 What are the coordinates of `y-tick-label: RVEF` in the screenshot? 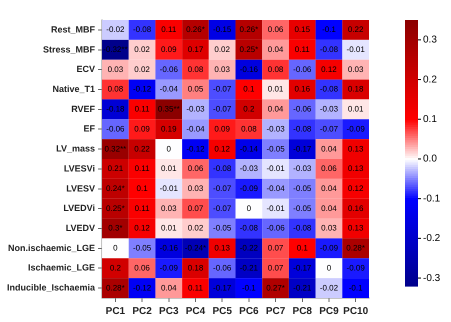 It's located at (83, 109).